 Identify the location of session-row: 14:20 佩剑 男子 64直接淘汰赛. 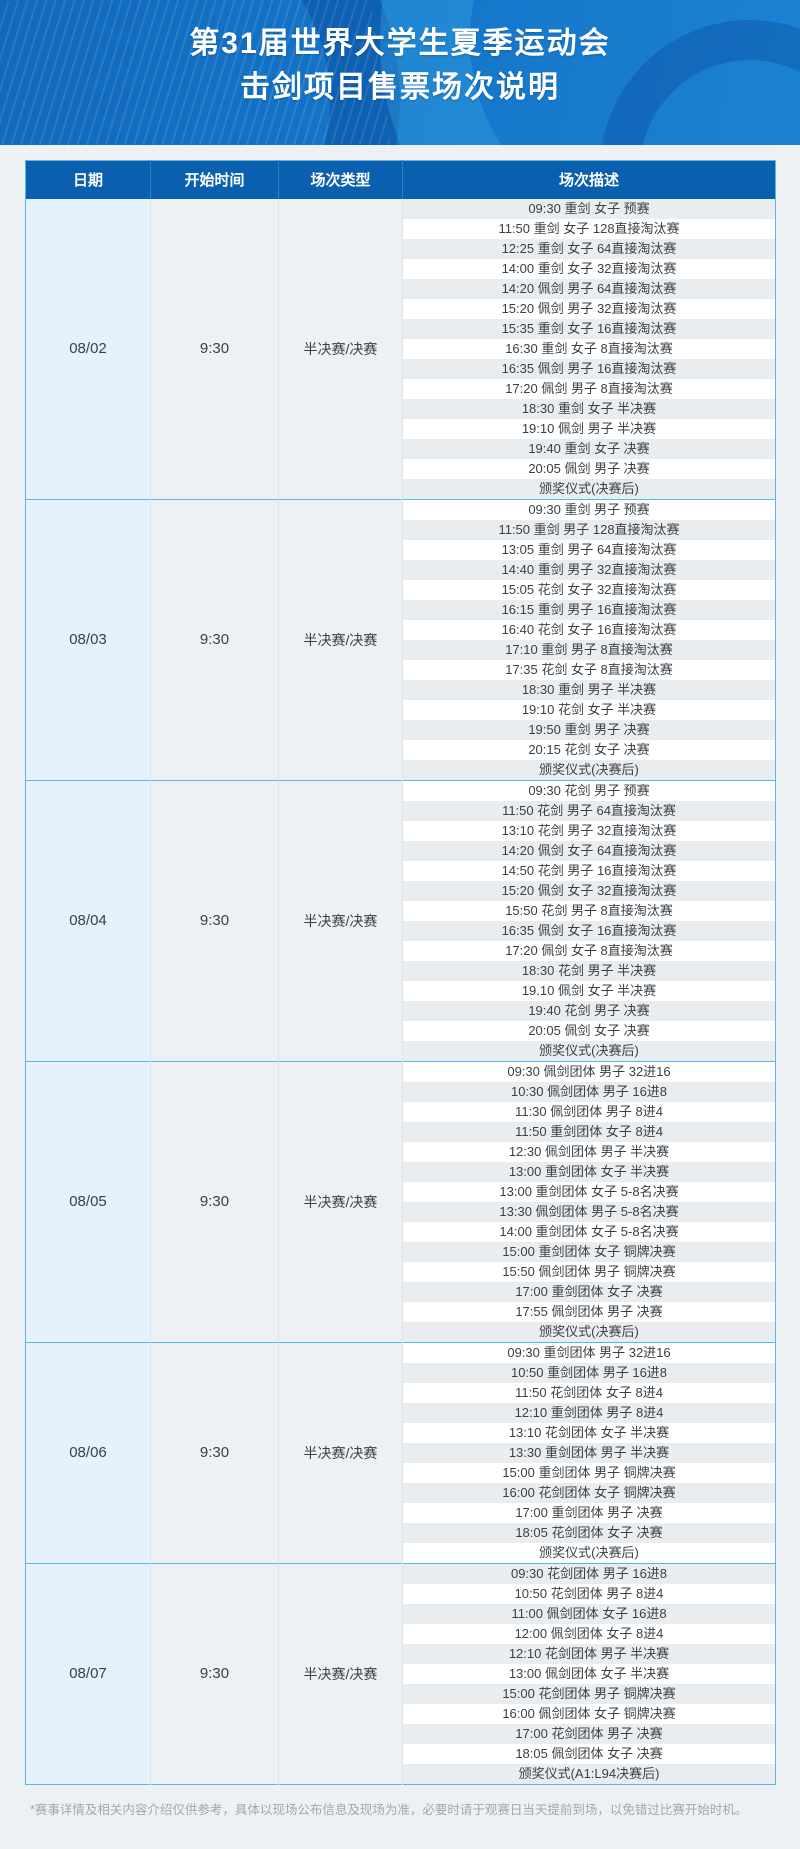
(401, 288).